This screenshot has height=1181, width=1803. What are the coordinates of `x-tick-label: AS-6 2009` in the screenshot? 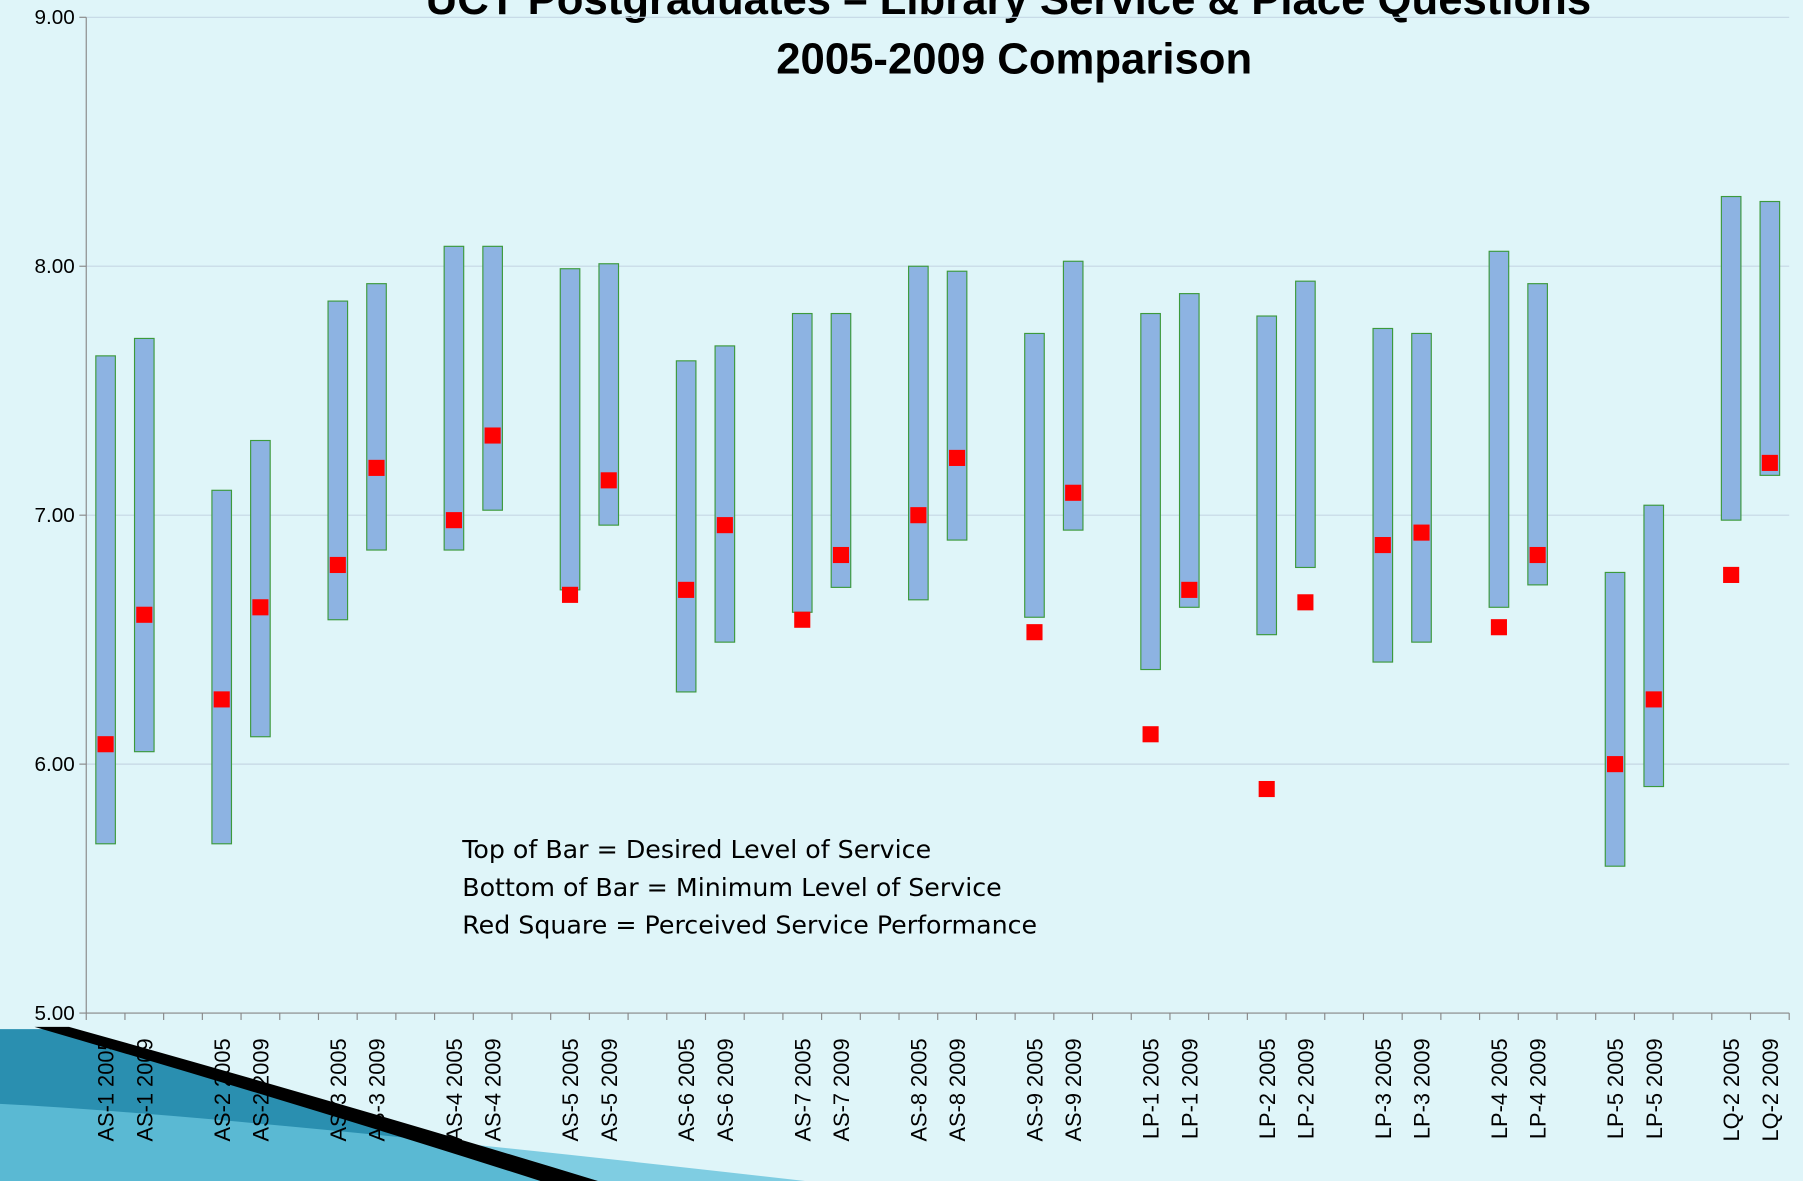 It's located at (725, 1089).